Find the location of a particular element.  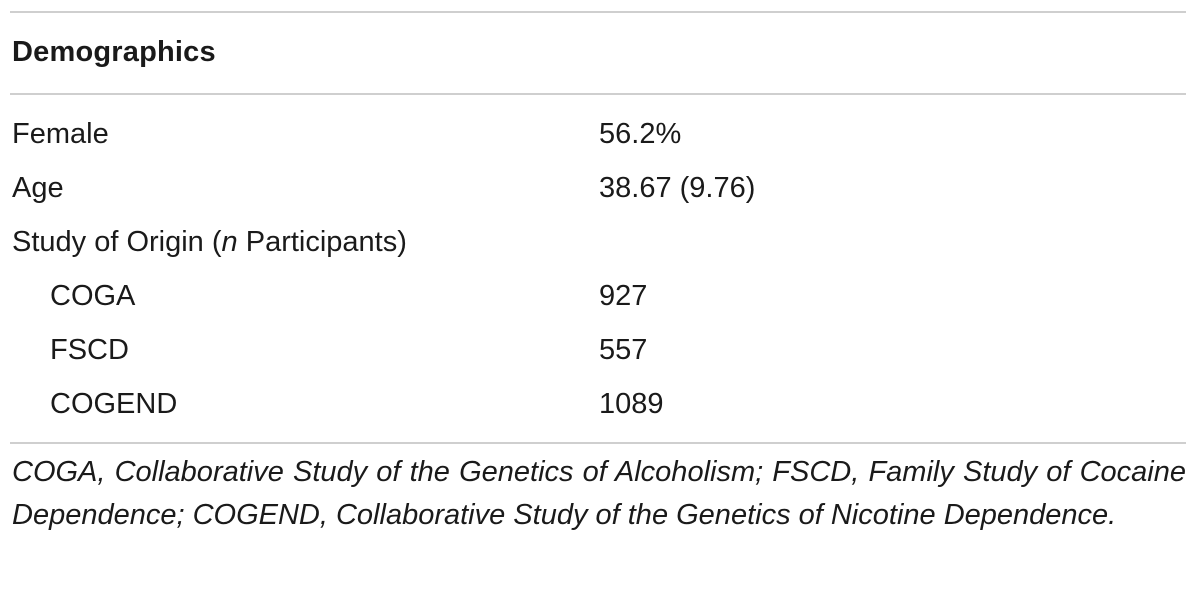

table-row-fscd: FSCD 557 is located at coordinates (600, 350).